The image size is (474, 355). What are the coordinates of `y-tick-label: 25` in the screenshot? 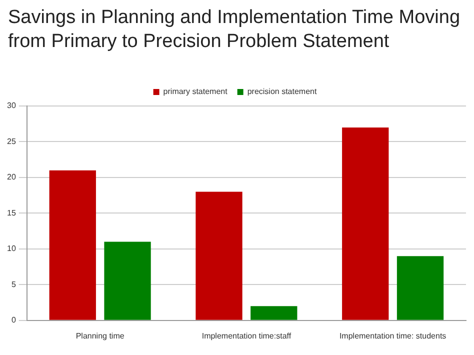 It's located at (11, 141).